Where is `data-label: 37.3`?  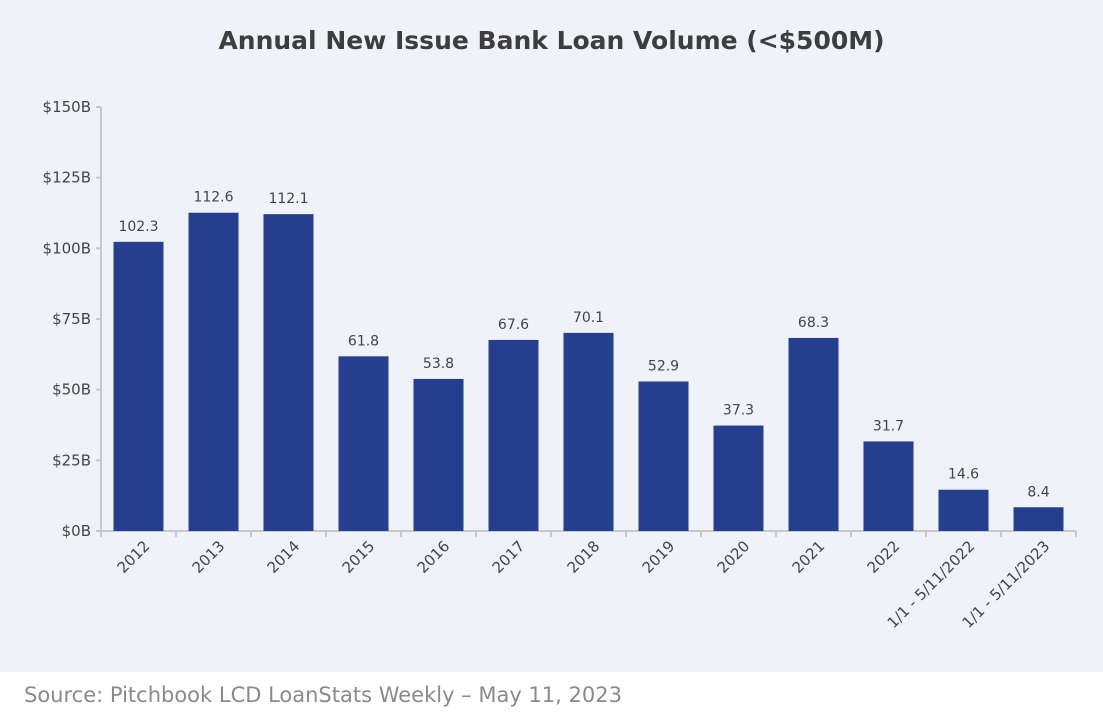
data-label: 37.3 is located at coordinates (738, 411).